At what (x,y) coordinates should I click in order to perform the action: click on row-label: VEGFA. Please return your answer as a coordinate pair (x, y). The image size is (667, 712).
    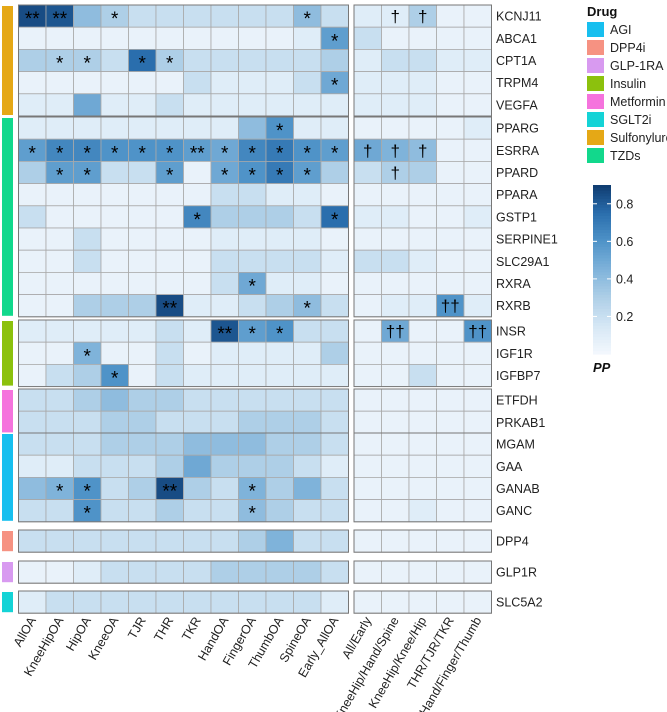
    Looking at the image, I should click on (517, 105).